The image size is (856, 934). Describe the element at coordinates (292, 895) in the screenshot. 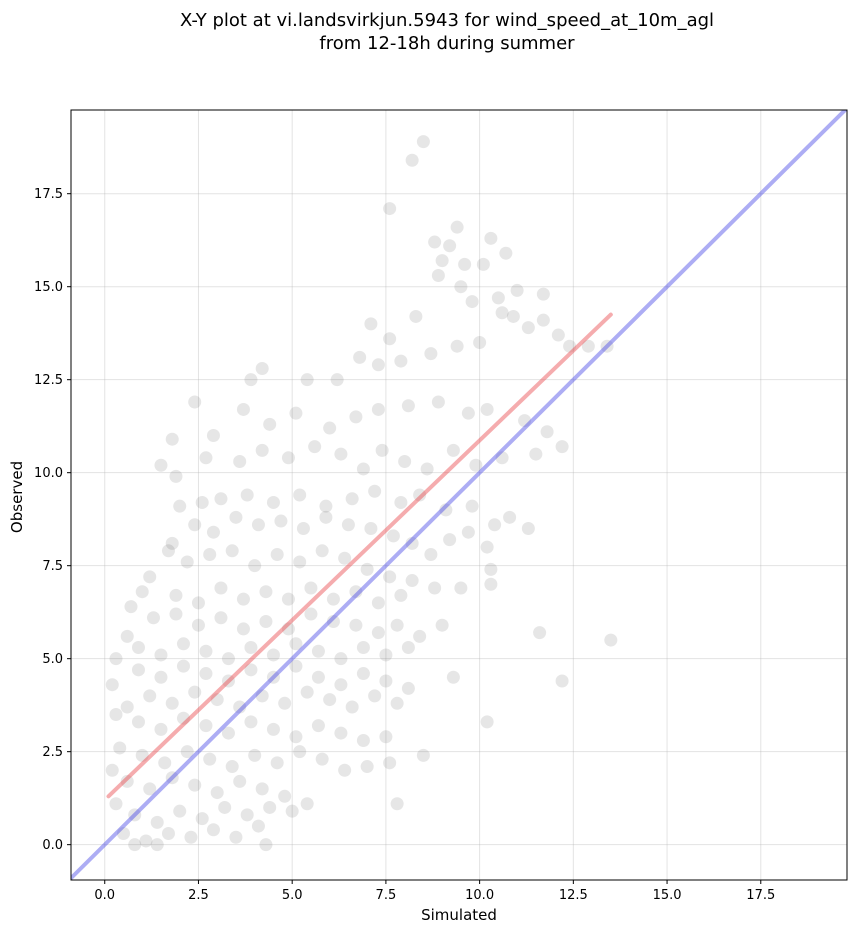

I see `x-tick-label: 5.0` at that location.